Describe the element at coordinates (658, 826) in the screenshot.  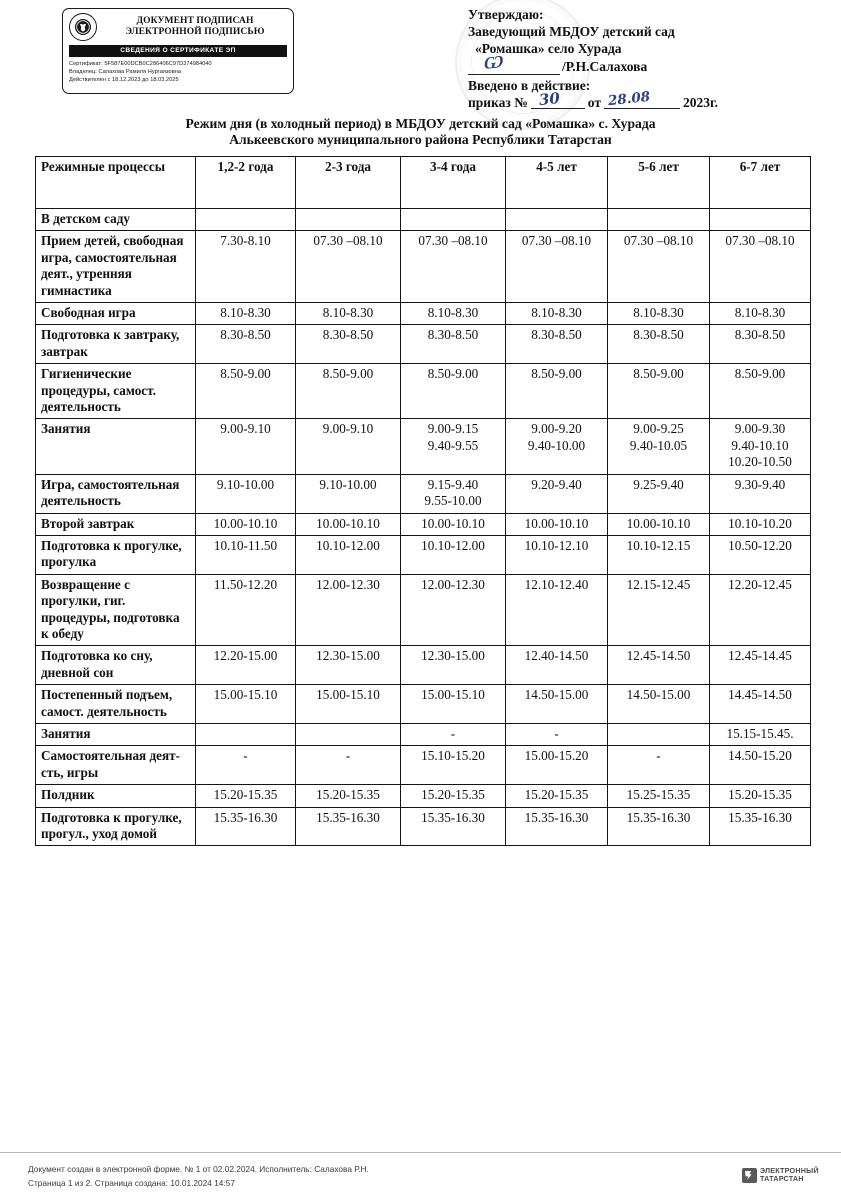
I see `row-15-col-5-value: 15.35-16.30` at that location.